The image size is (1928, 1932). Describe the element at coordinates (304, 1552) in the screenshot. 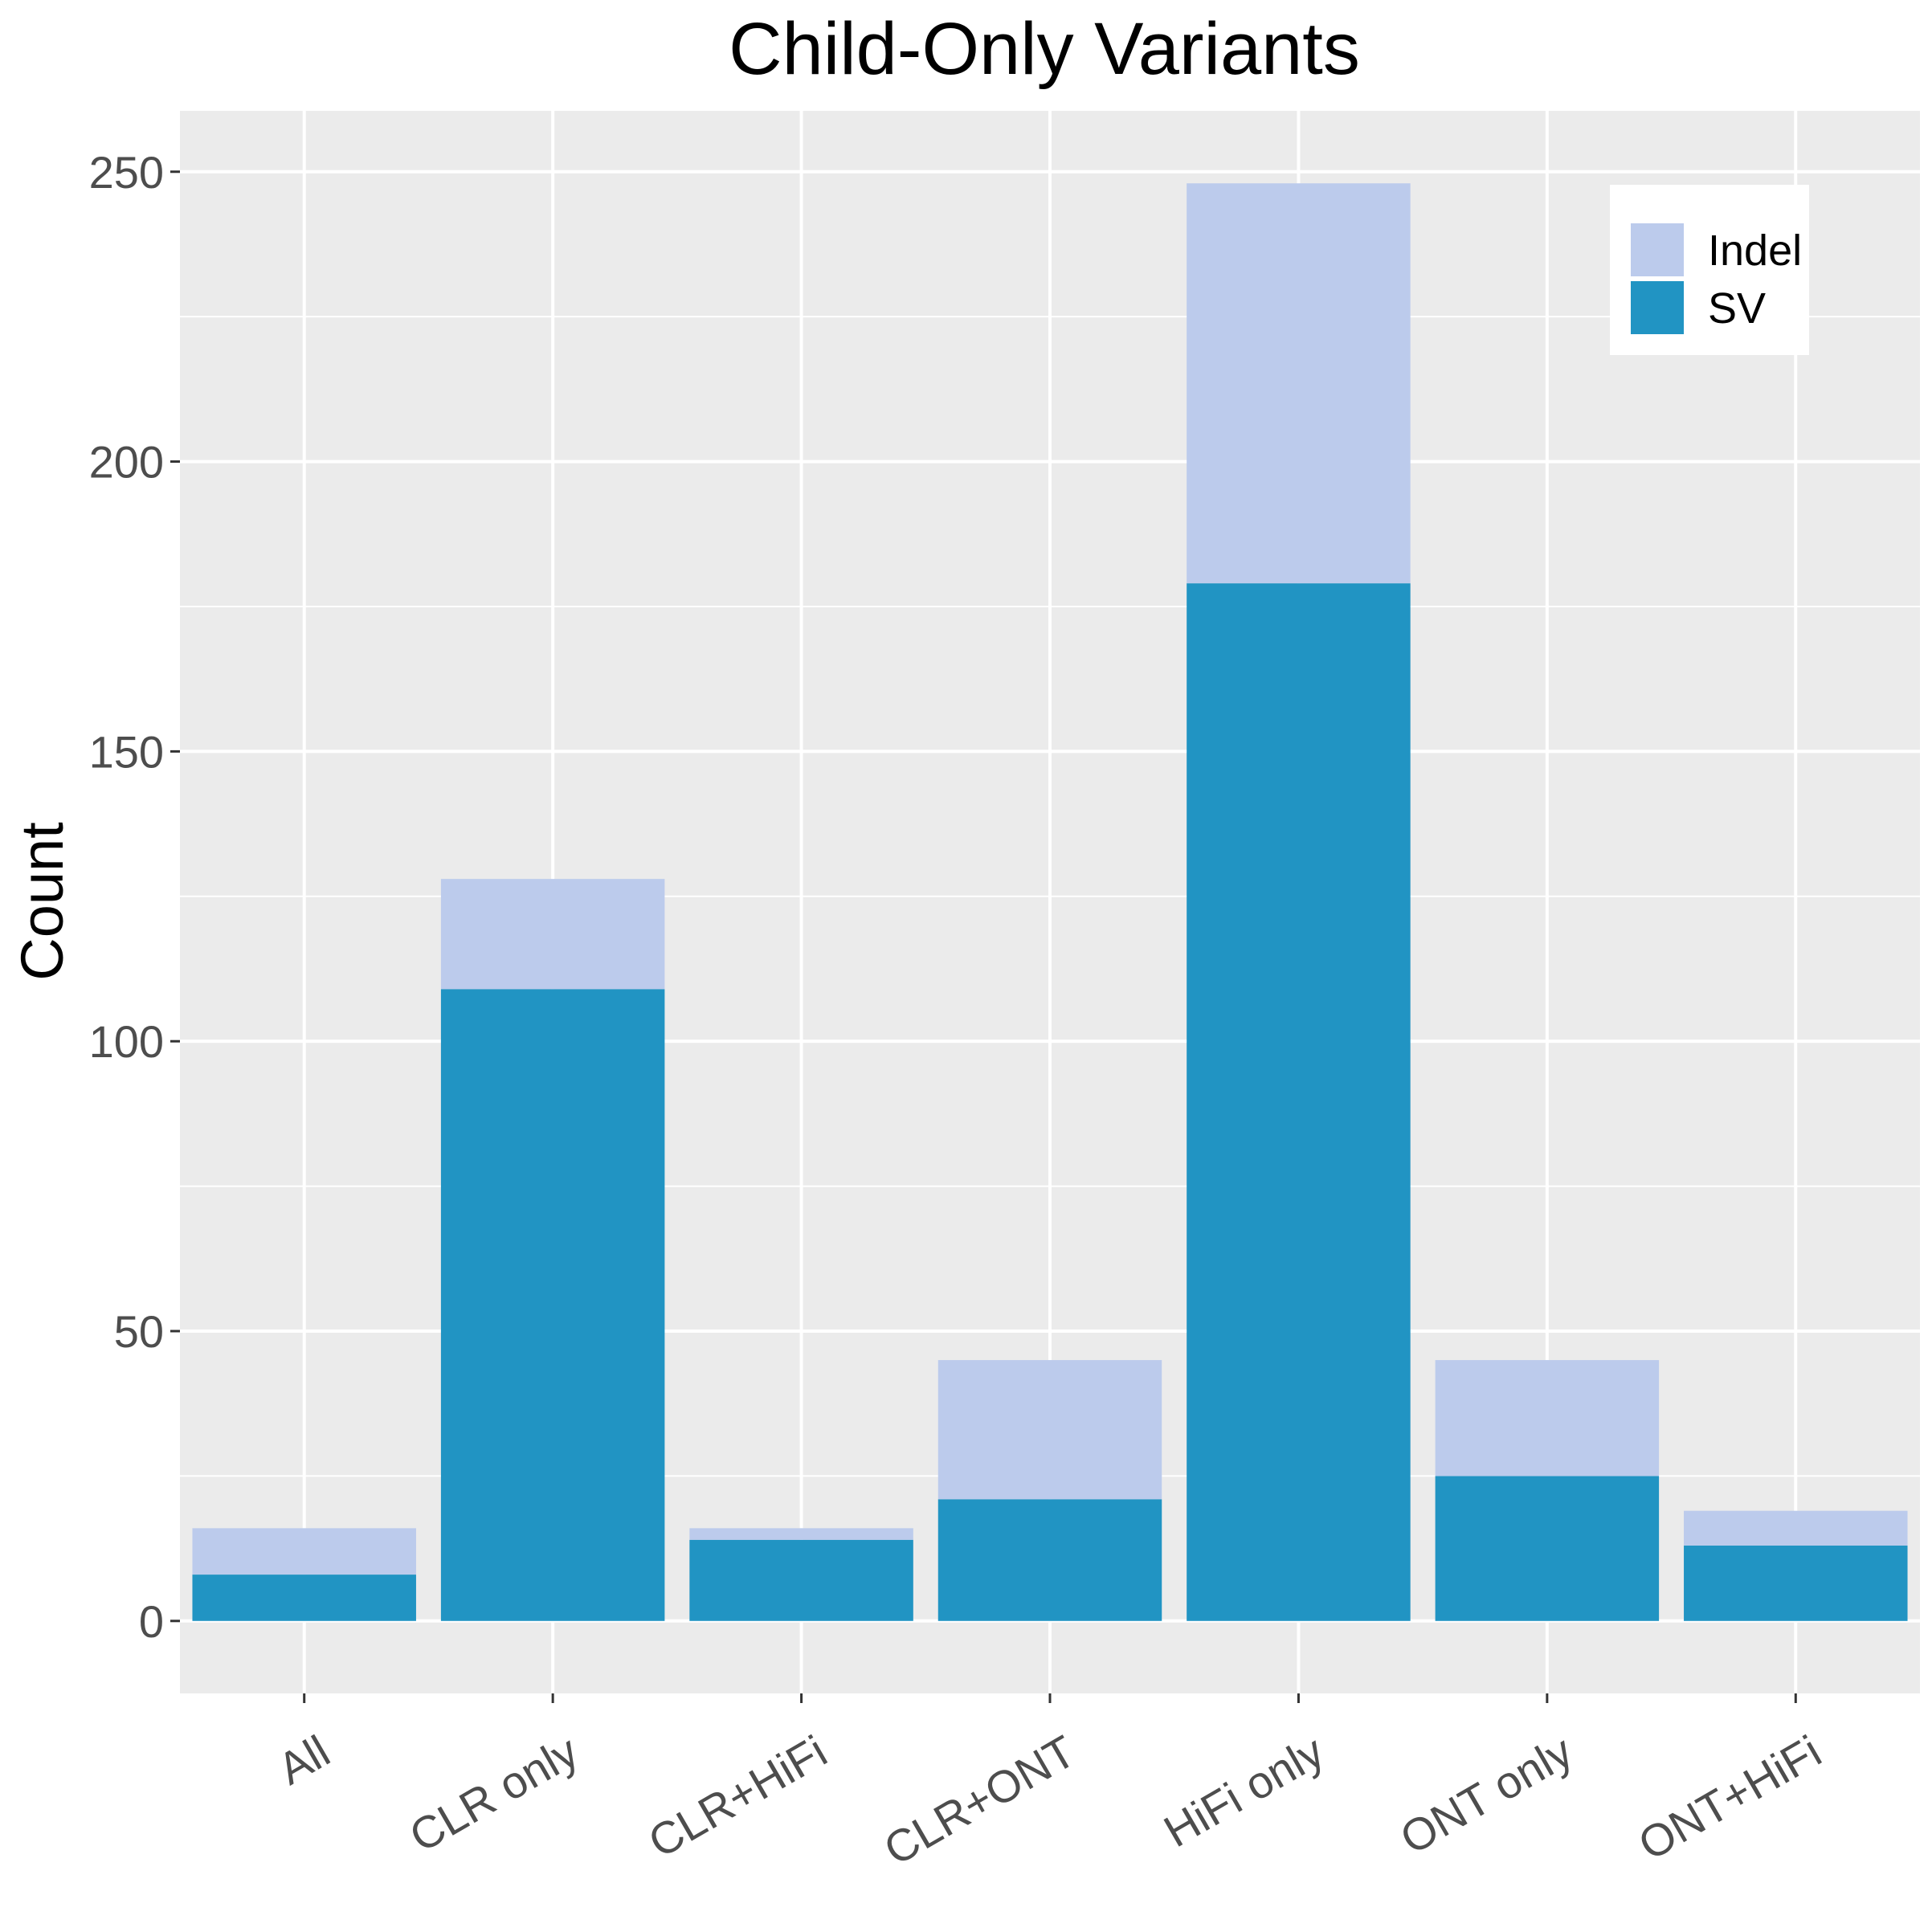

I see `bar-indel-all` at that location.